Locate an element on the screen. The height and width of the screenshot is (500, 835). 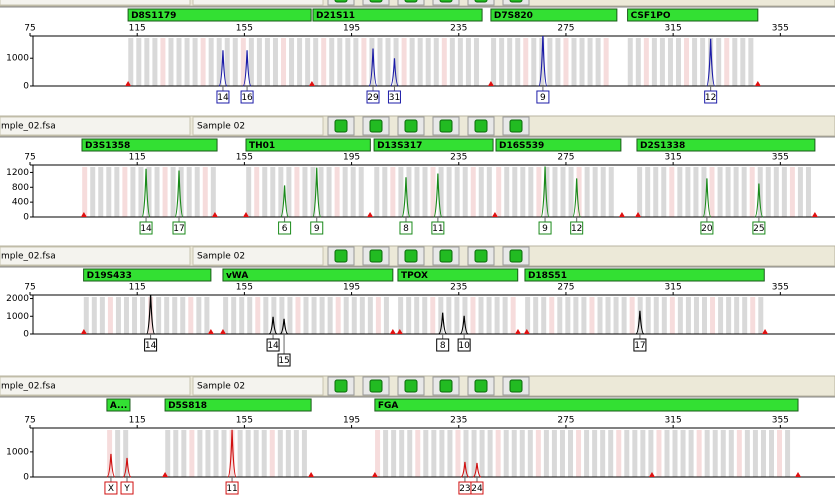
allele-label: 17 is located at coordinates (178, 229).